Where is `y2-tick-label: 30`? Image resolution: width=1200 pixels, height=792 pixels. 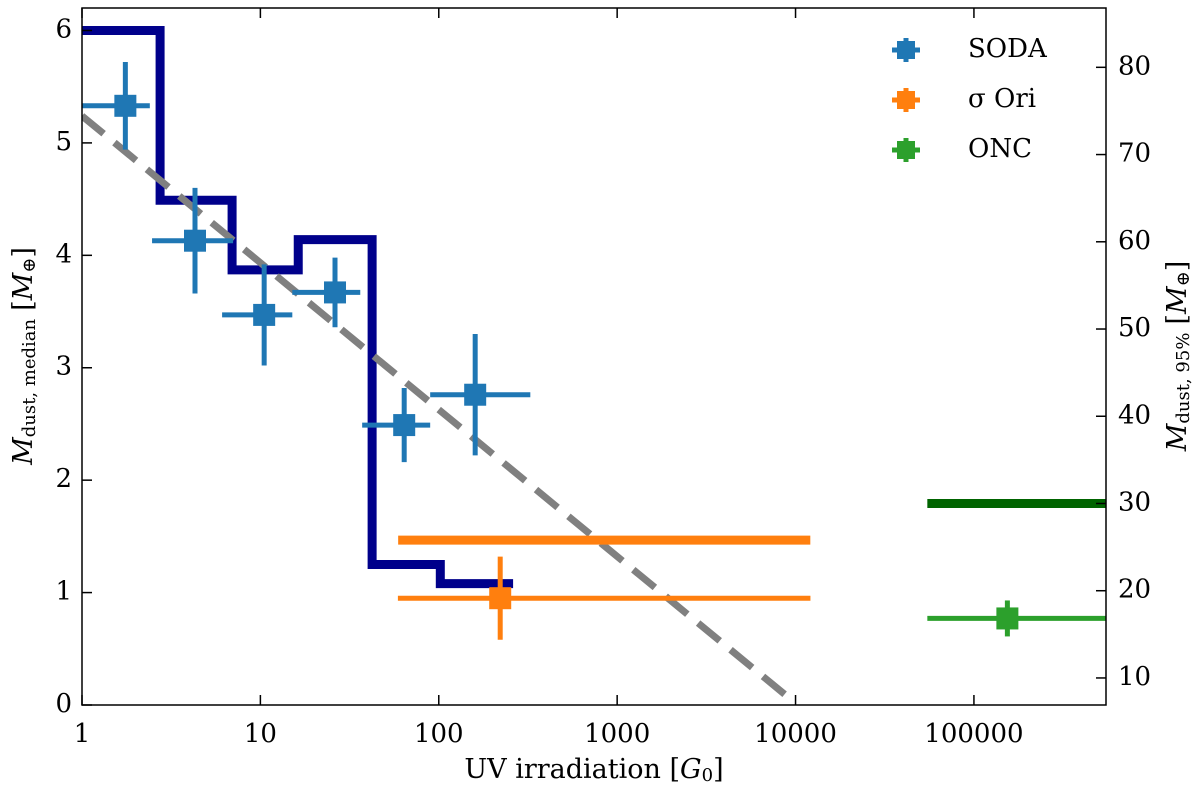
y2-tick-label: 30 is located at coordinates (1134, 502).